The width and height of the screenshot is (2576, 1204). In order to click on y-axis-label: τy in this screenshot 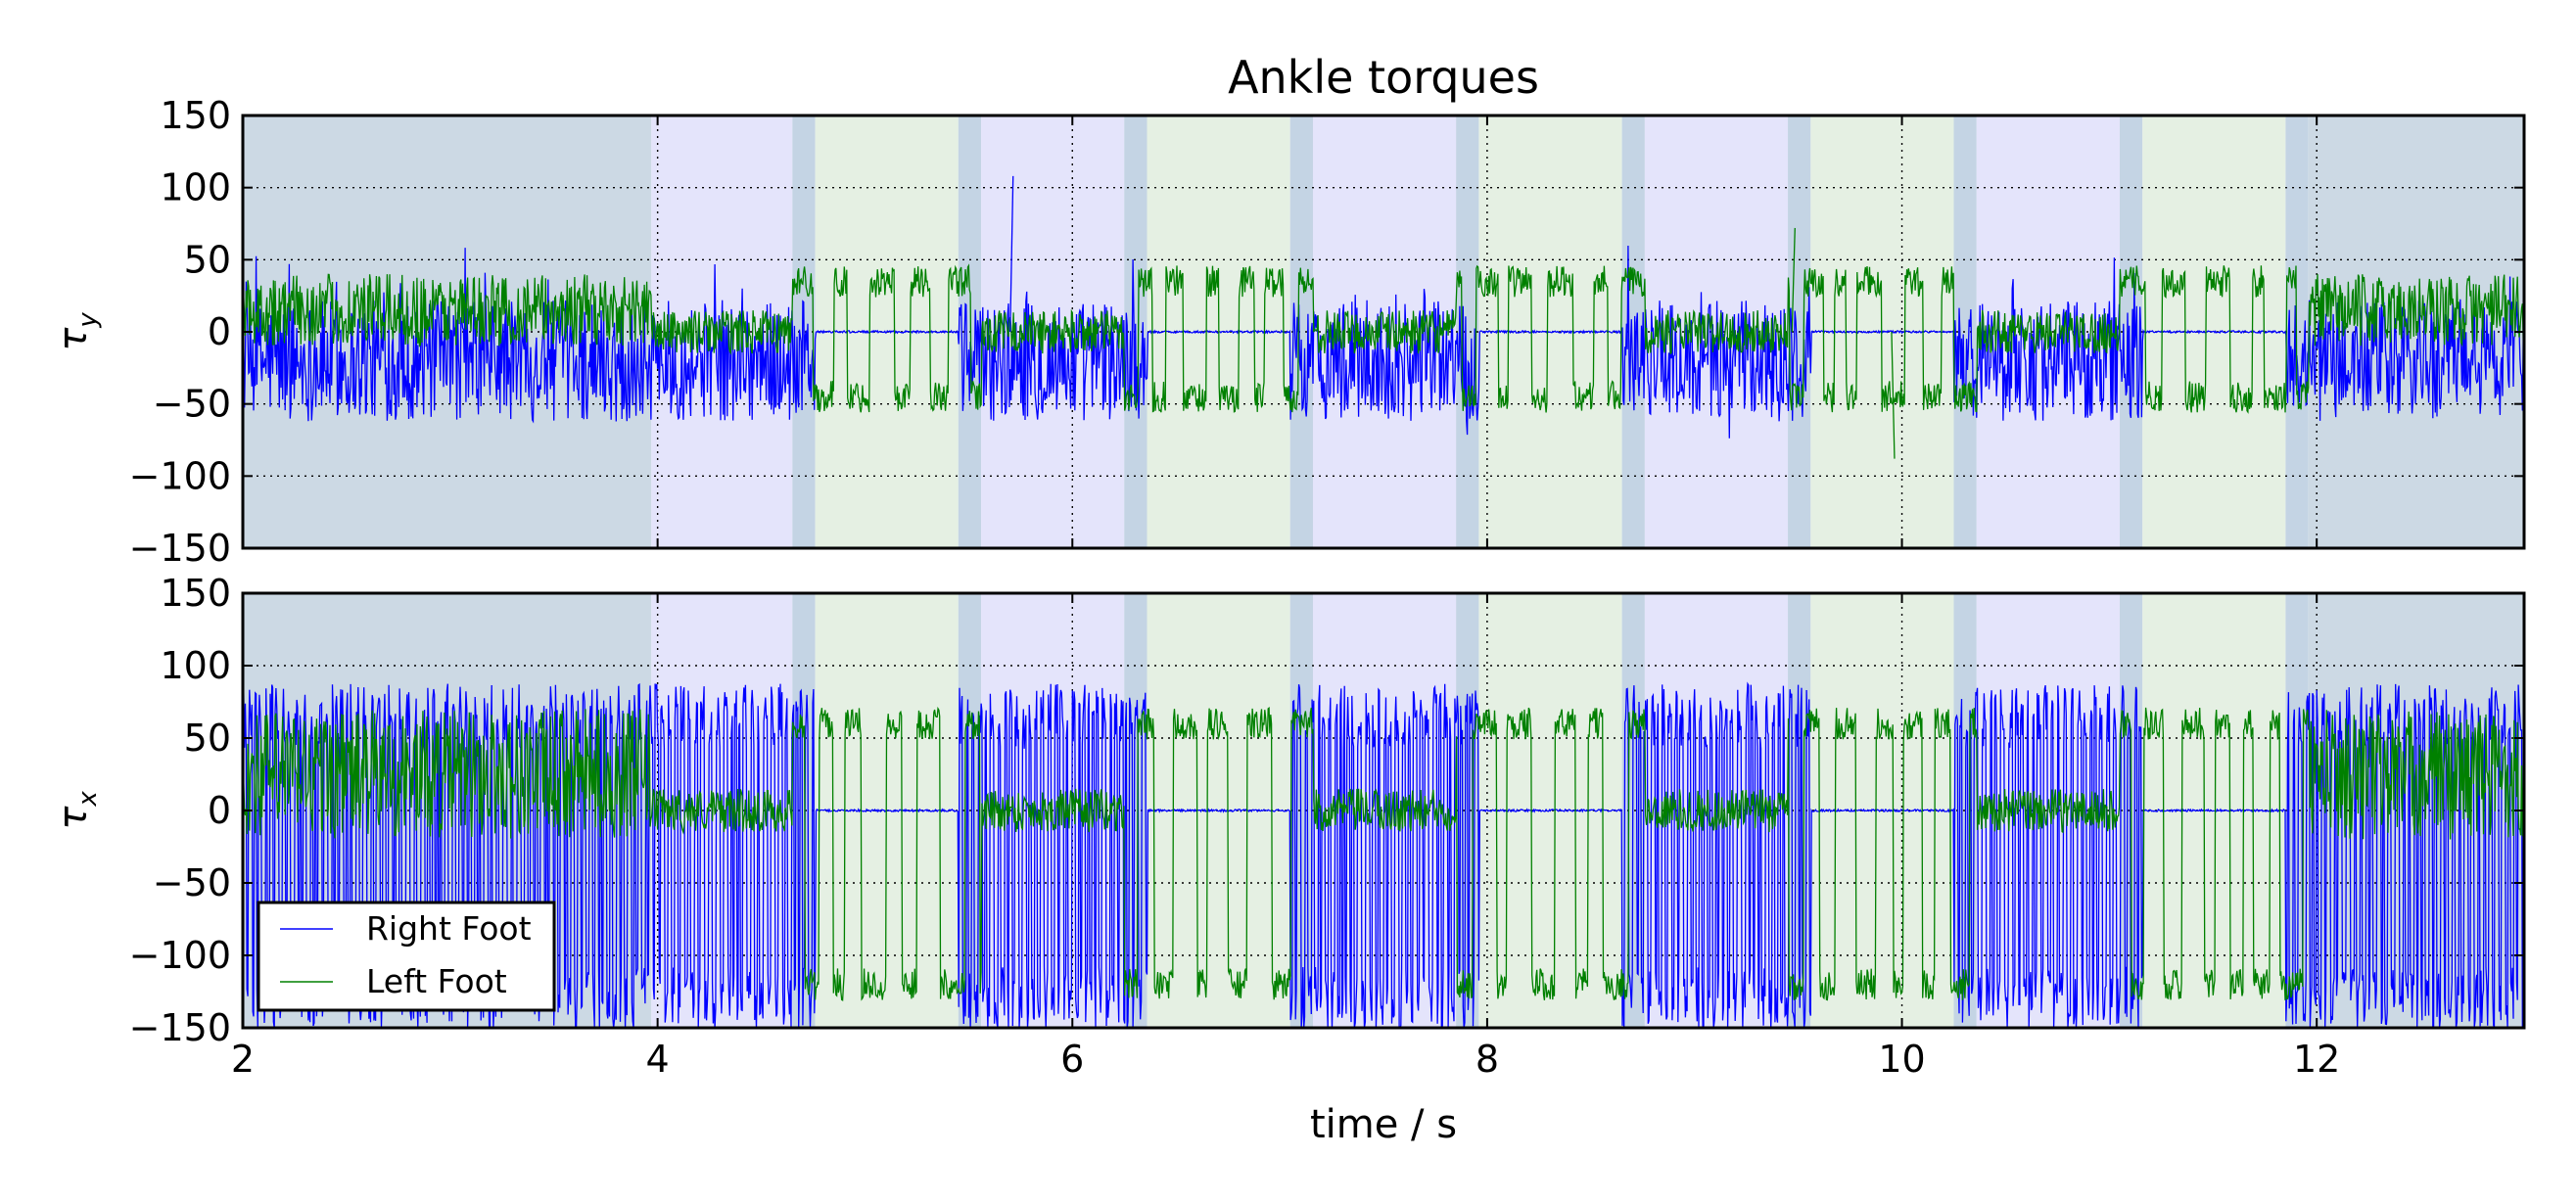, I will do `click(77, 331)`.